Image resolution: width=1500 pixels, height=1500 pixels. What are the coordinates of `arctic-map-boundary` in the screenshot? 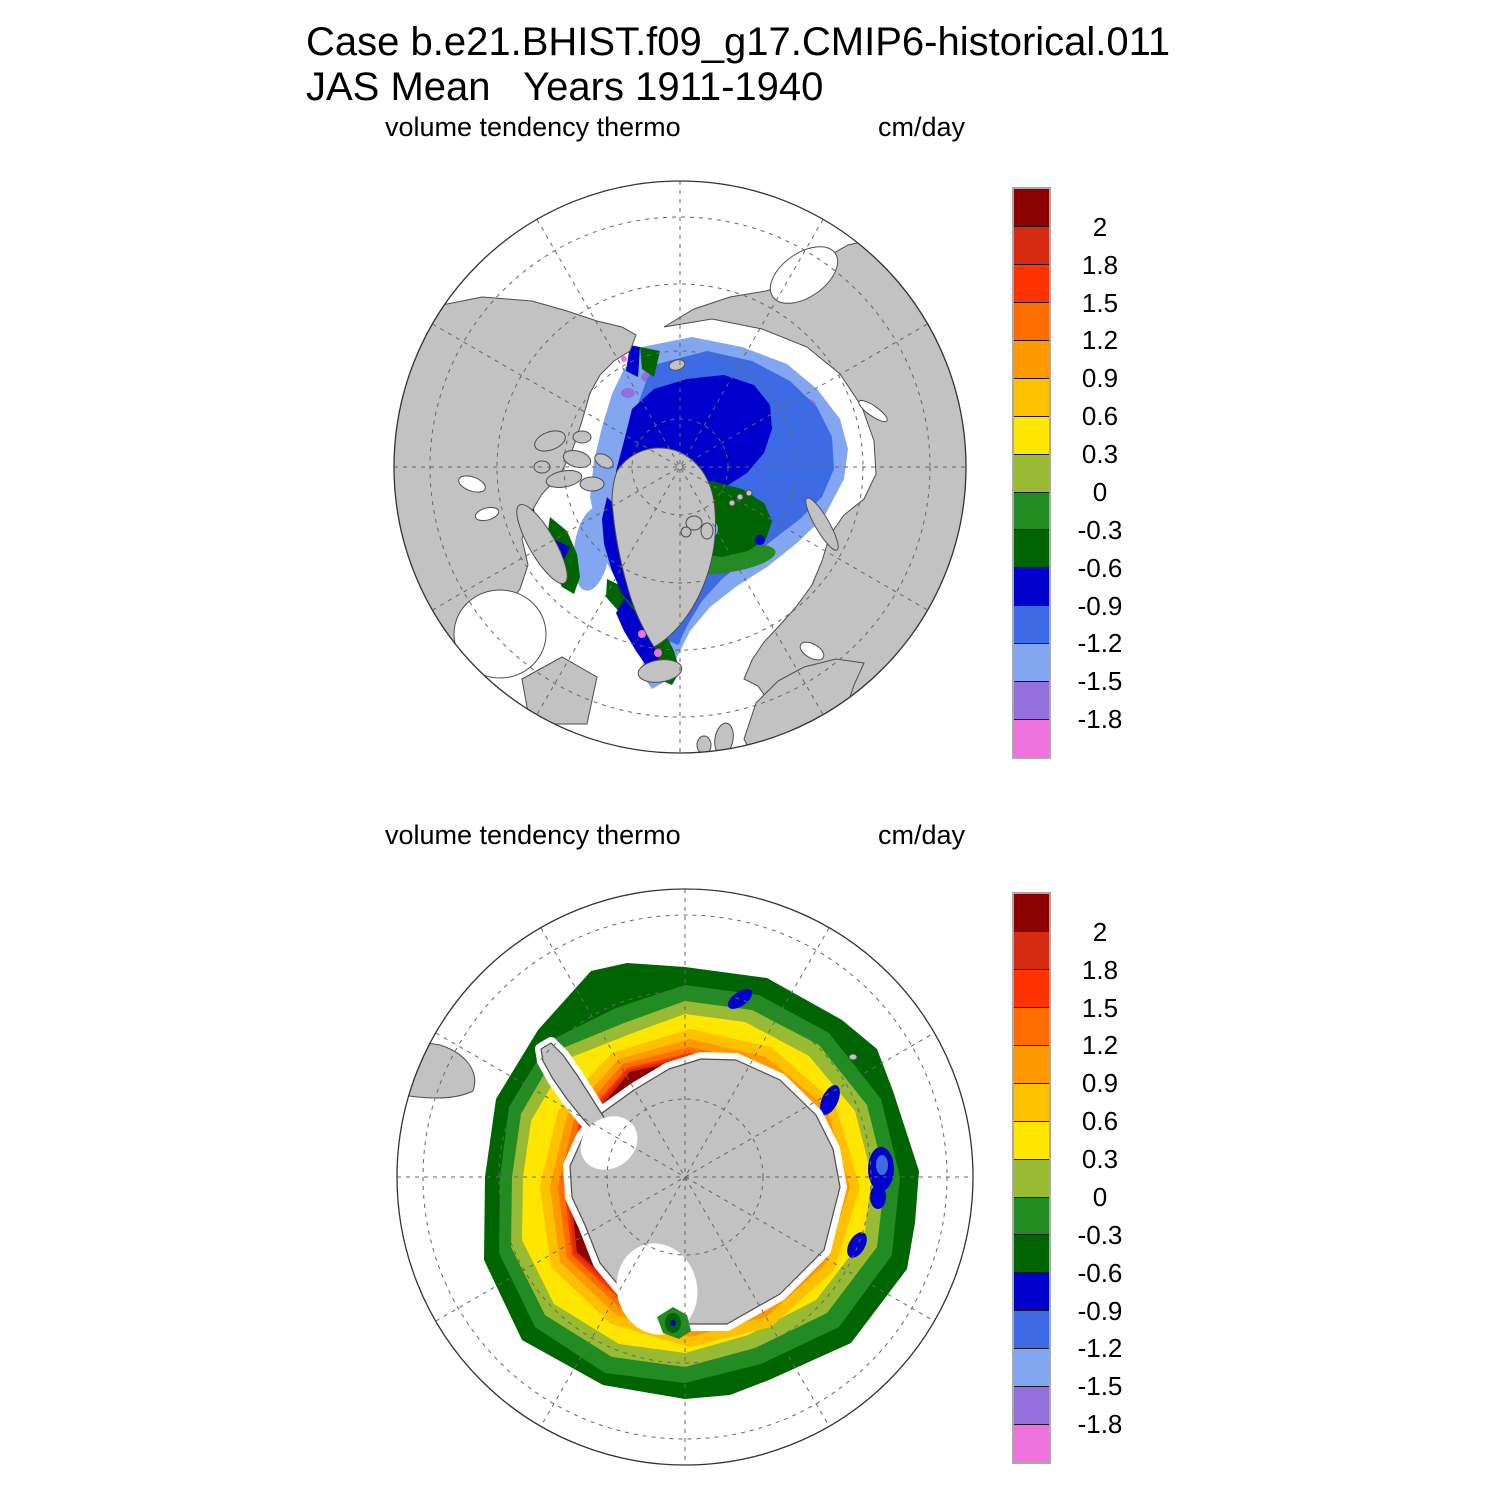 It's located at (680, 467).